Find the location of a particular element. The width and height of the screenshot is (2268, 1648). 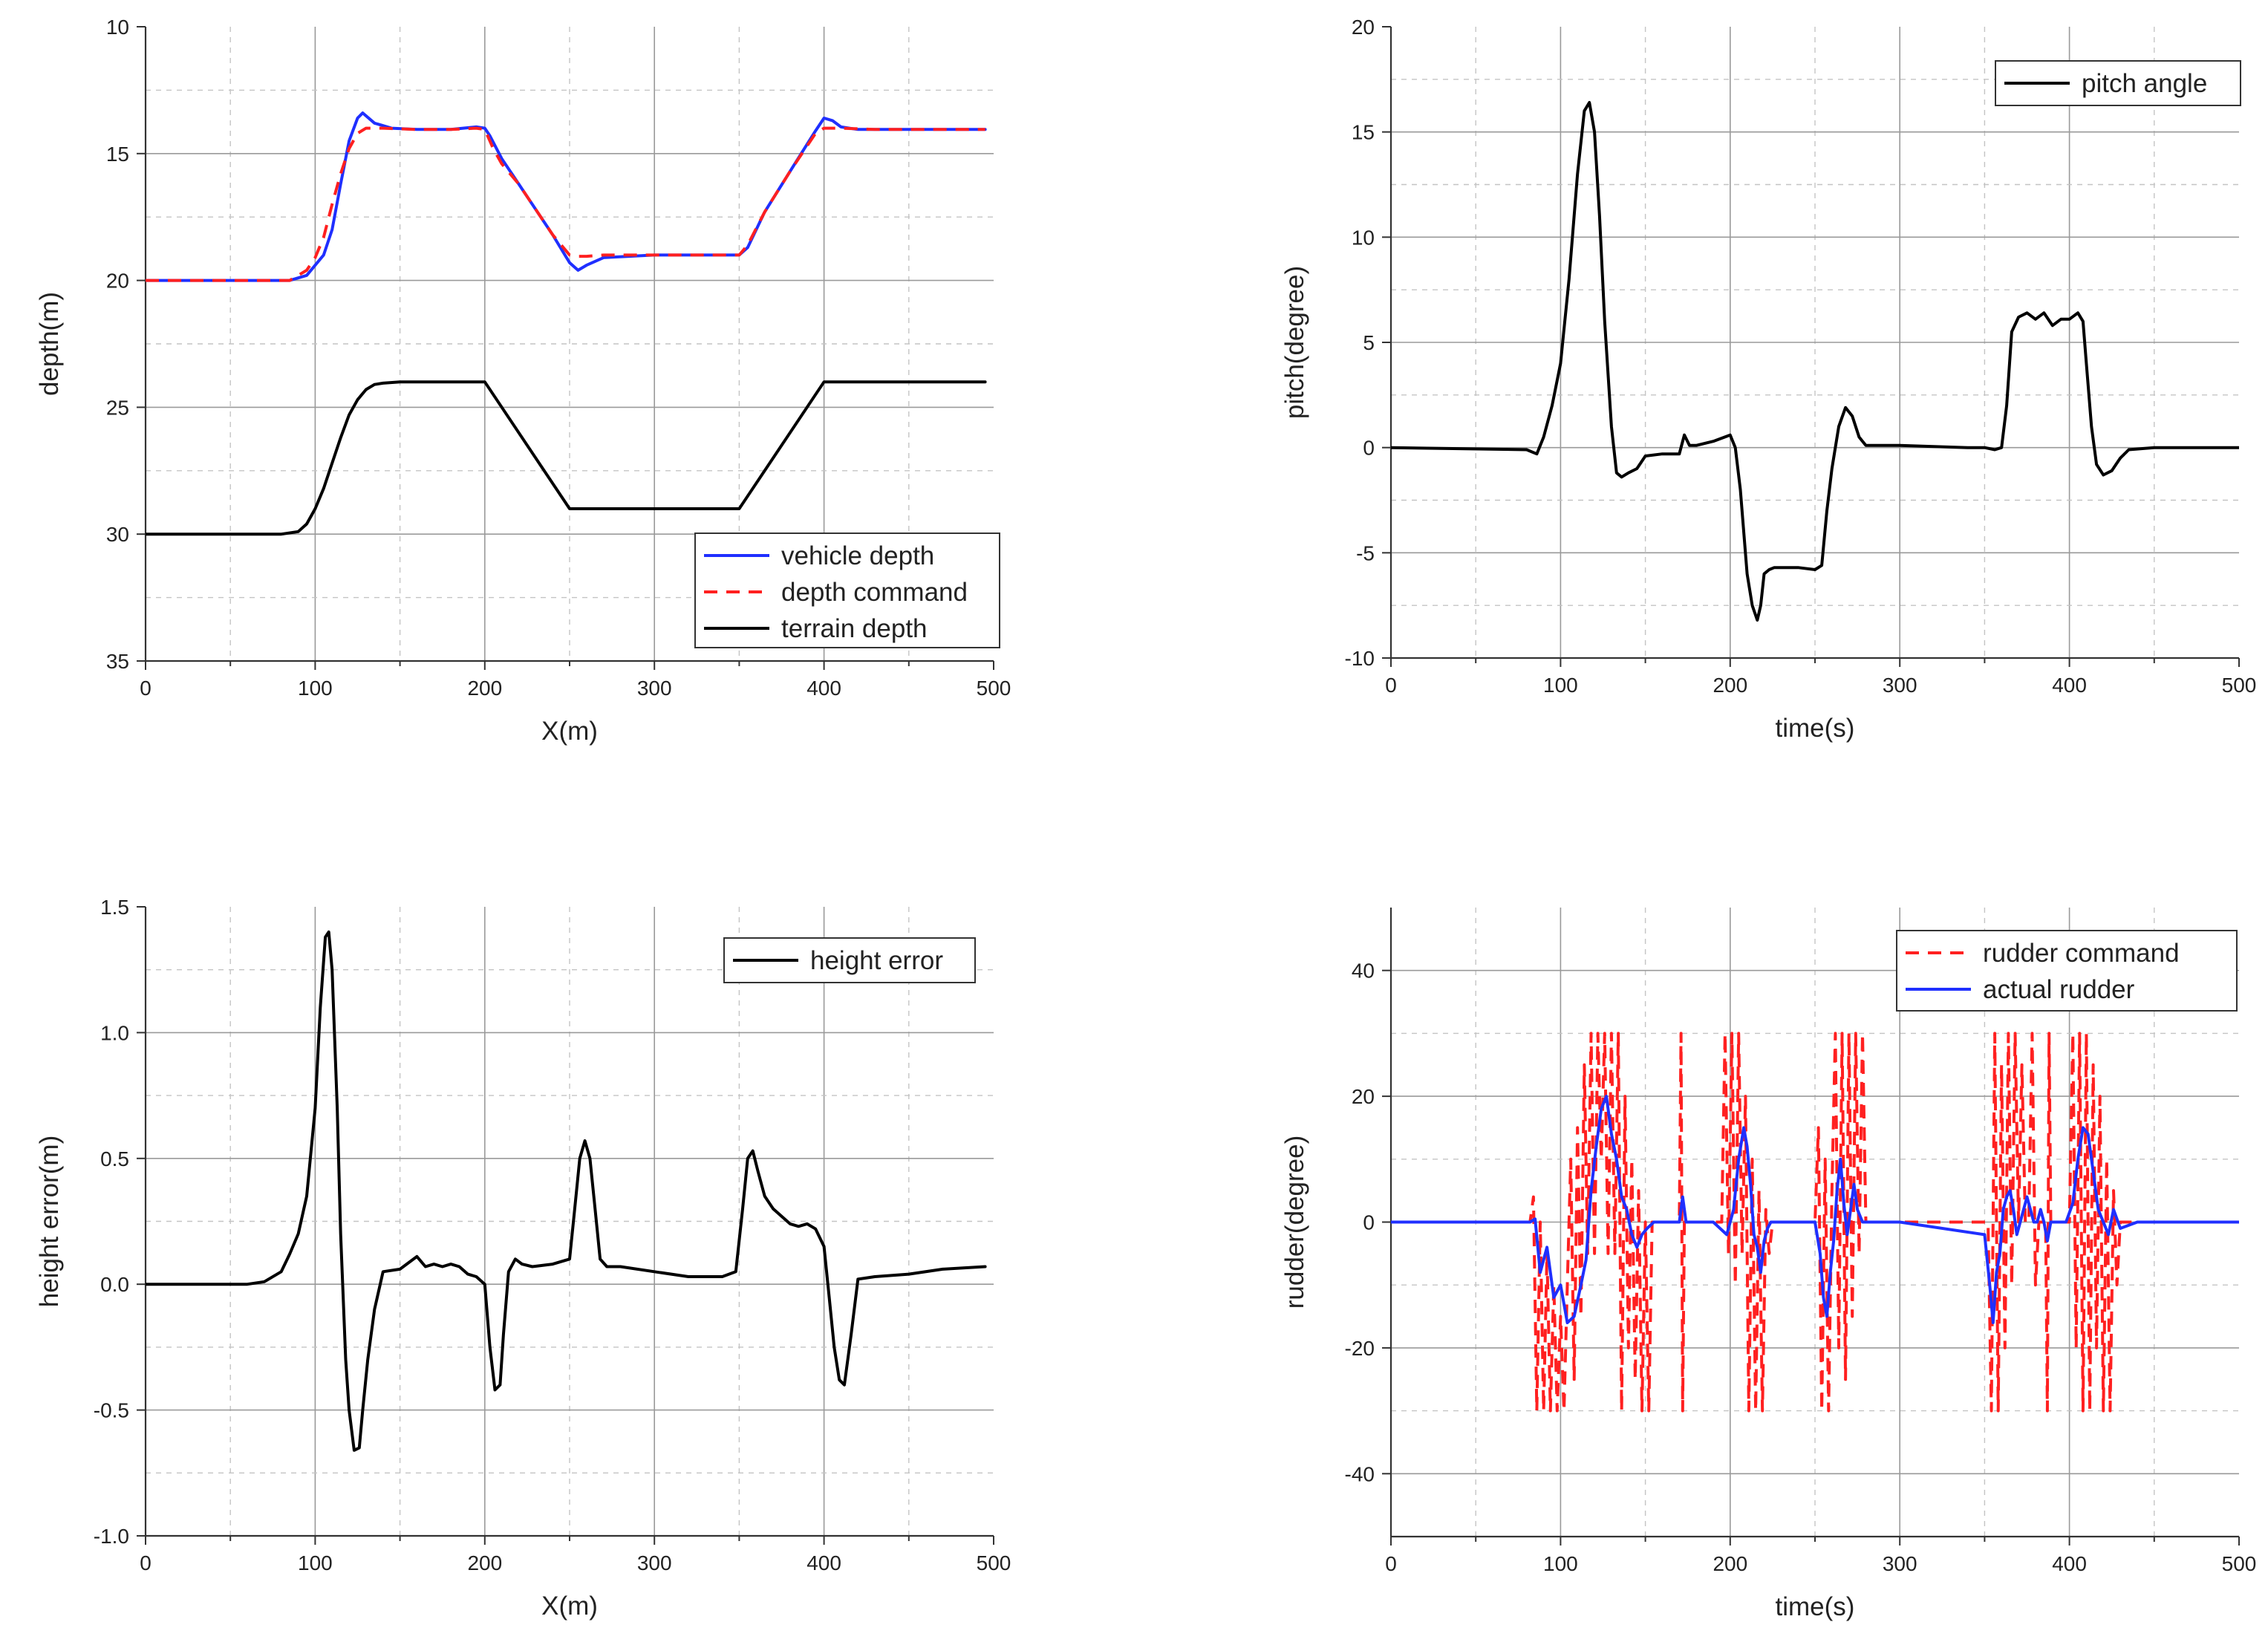

series-line-vehicle-depth is located at coordinates (566, 196).